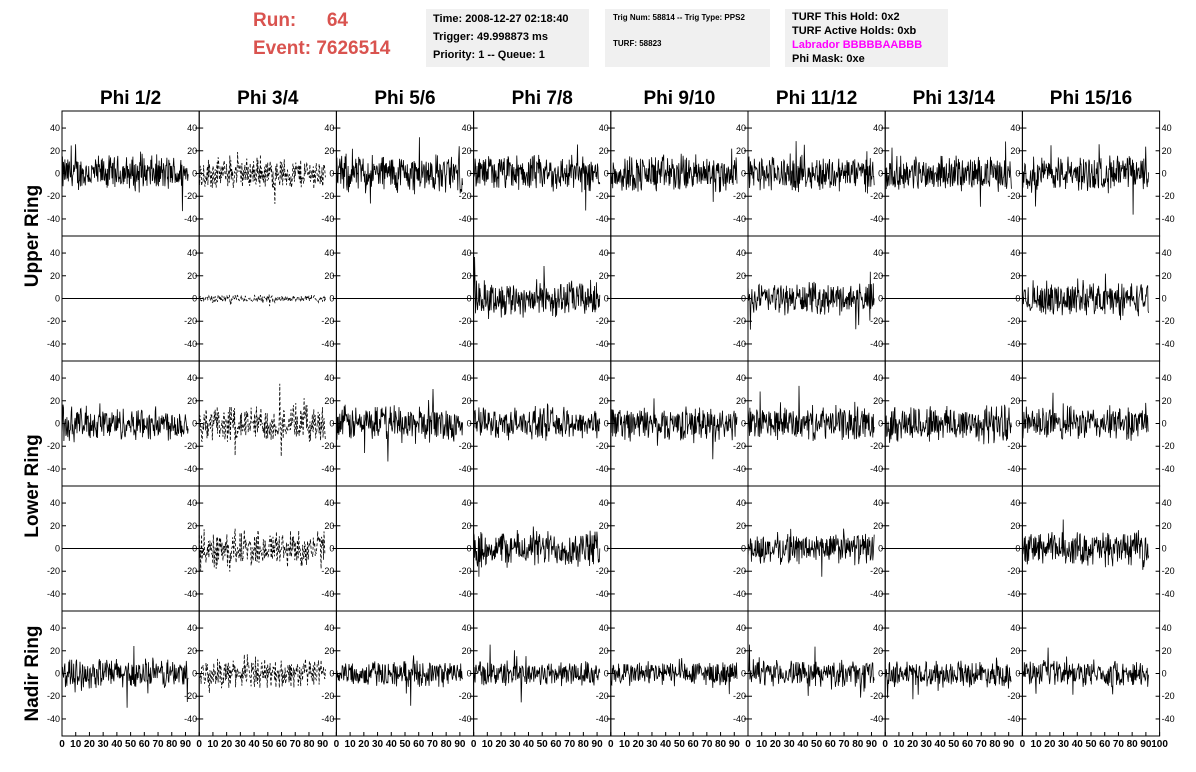 This screenshot has height=772, width=1196. Describe the element at coordinates (260, 423) in the screenshot. I see `panel-r3-c2: 40 20 0 -20 -40` at that location.